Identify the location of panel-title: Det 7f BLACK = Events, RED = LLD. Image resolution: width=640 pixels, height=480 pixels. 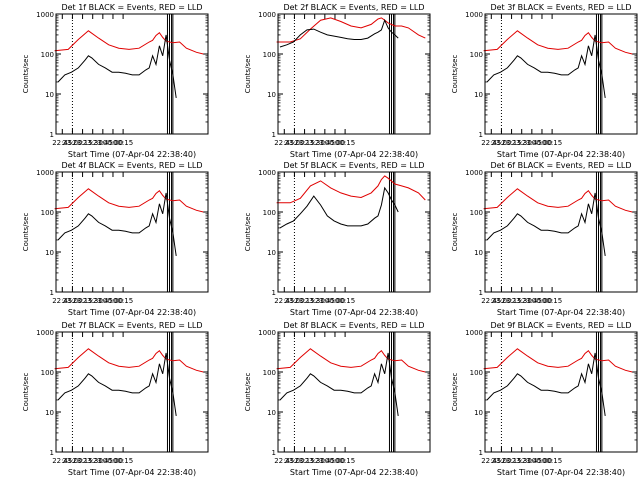
(131, 325).